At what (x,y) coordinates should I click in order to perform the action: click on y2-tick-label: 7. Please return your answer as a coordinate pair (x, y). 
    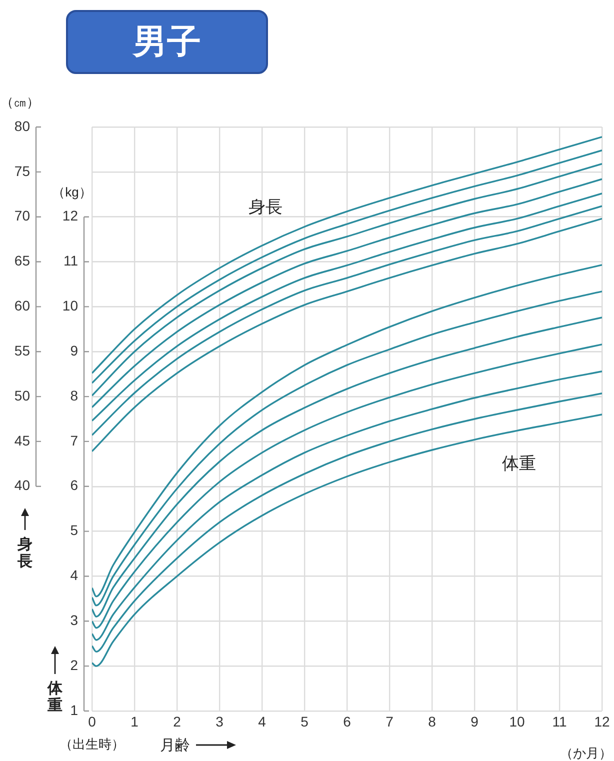
    Looking at the image, I should click on (74, 440).